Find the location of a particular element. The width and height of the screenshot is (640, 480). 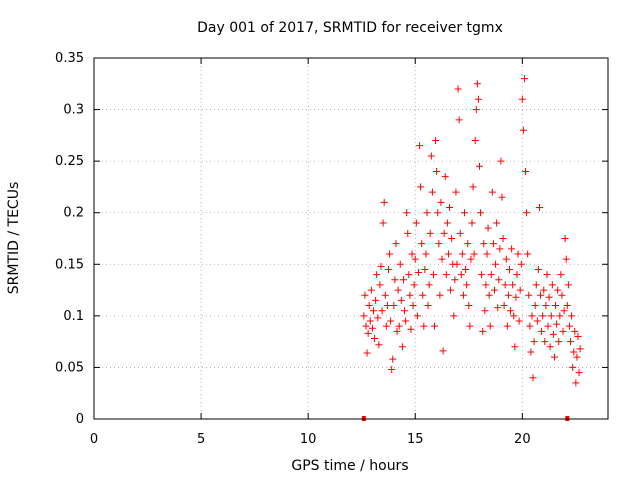

y-tick-label: 0.25 is located at coordinates (69, 161).